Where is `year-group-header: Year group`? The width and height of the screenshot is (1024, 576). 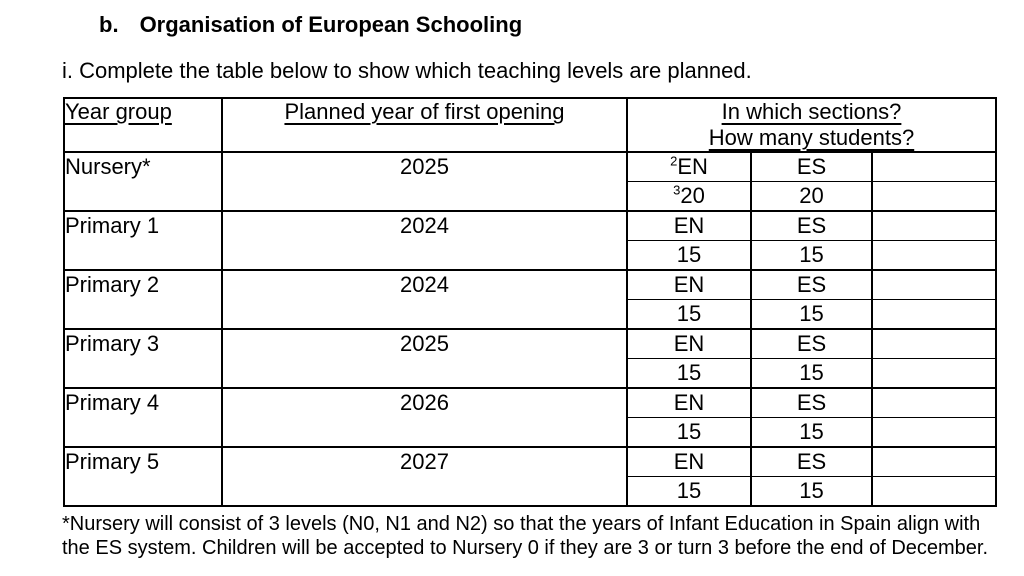 year-group-header: Year group is located at coordinates (143, 125).